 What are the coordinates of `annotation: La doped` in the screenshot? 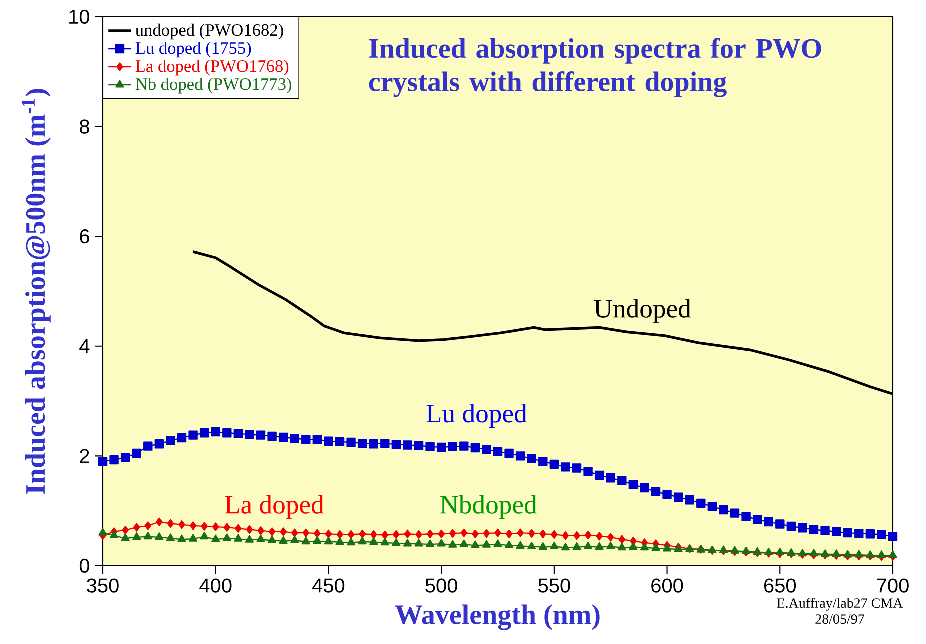 It's located at (274, 507).